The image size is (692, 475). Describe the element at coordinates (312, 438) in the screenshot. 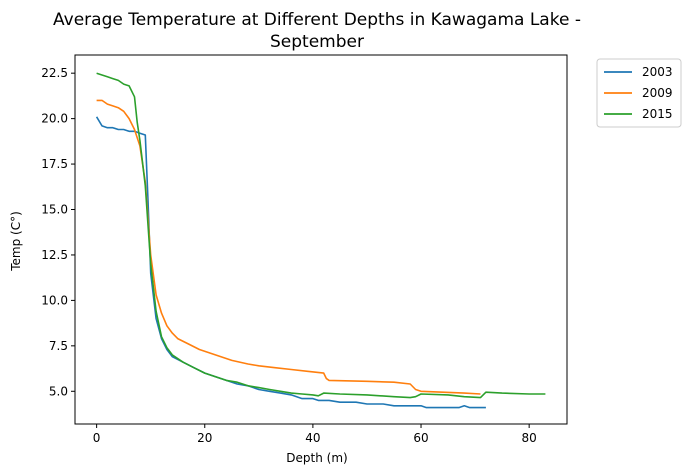

I see `x-tick-label: 40` at that location.